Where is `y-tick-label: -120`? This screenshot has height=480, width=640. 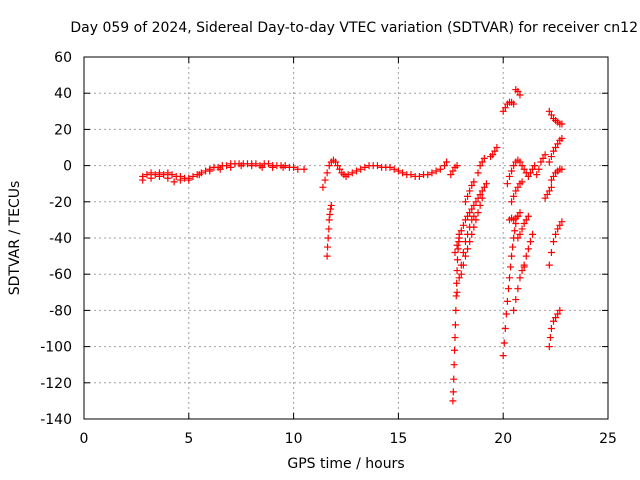 y-tick-label: -120 is located at coordinates (56, 384).